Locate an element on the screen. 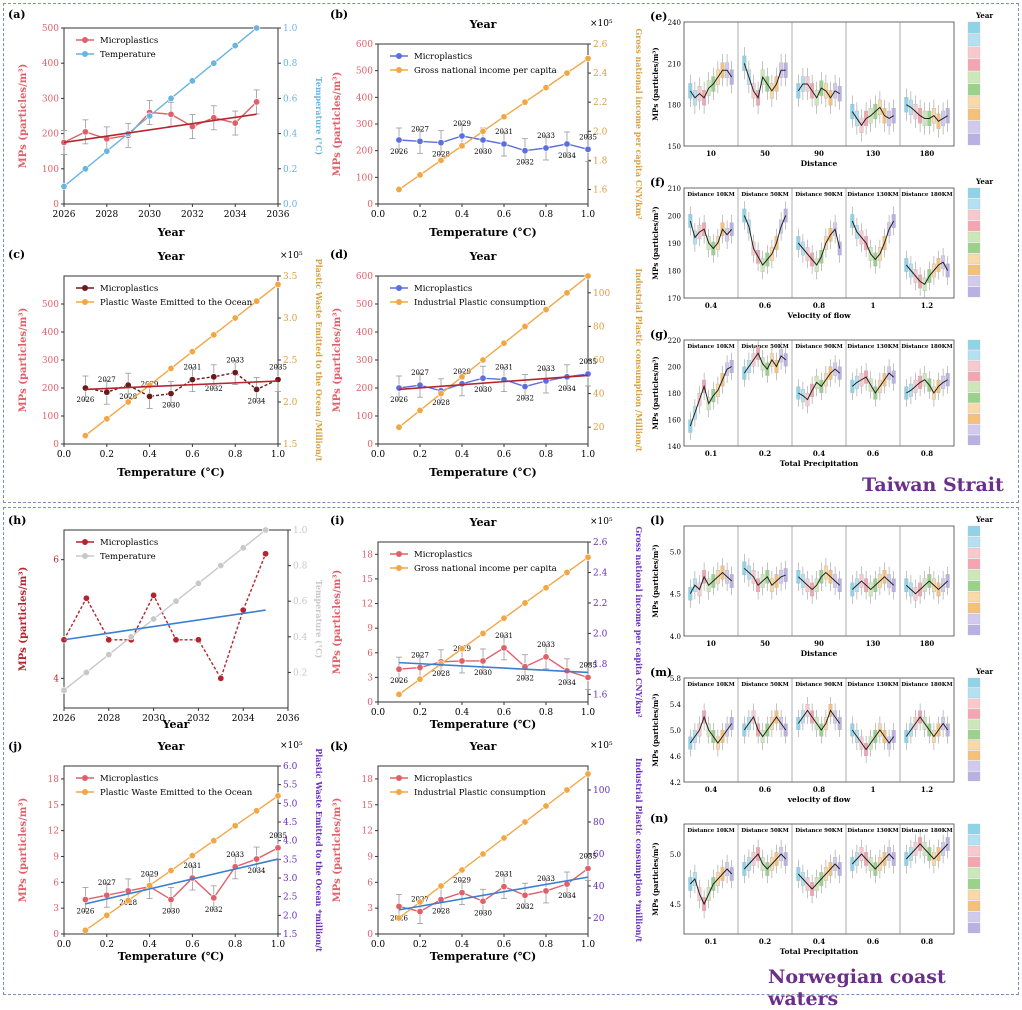 The image size is (1022, 1010). x-tick-label: 1.0 is located at coordinates (588, 945).